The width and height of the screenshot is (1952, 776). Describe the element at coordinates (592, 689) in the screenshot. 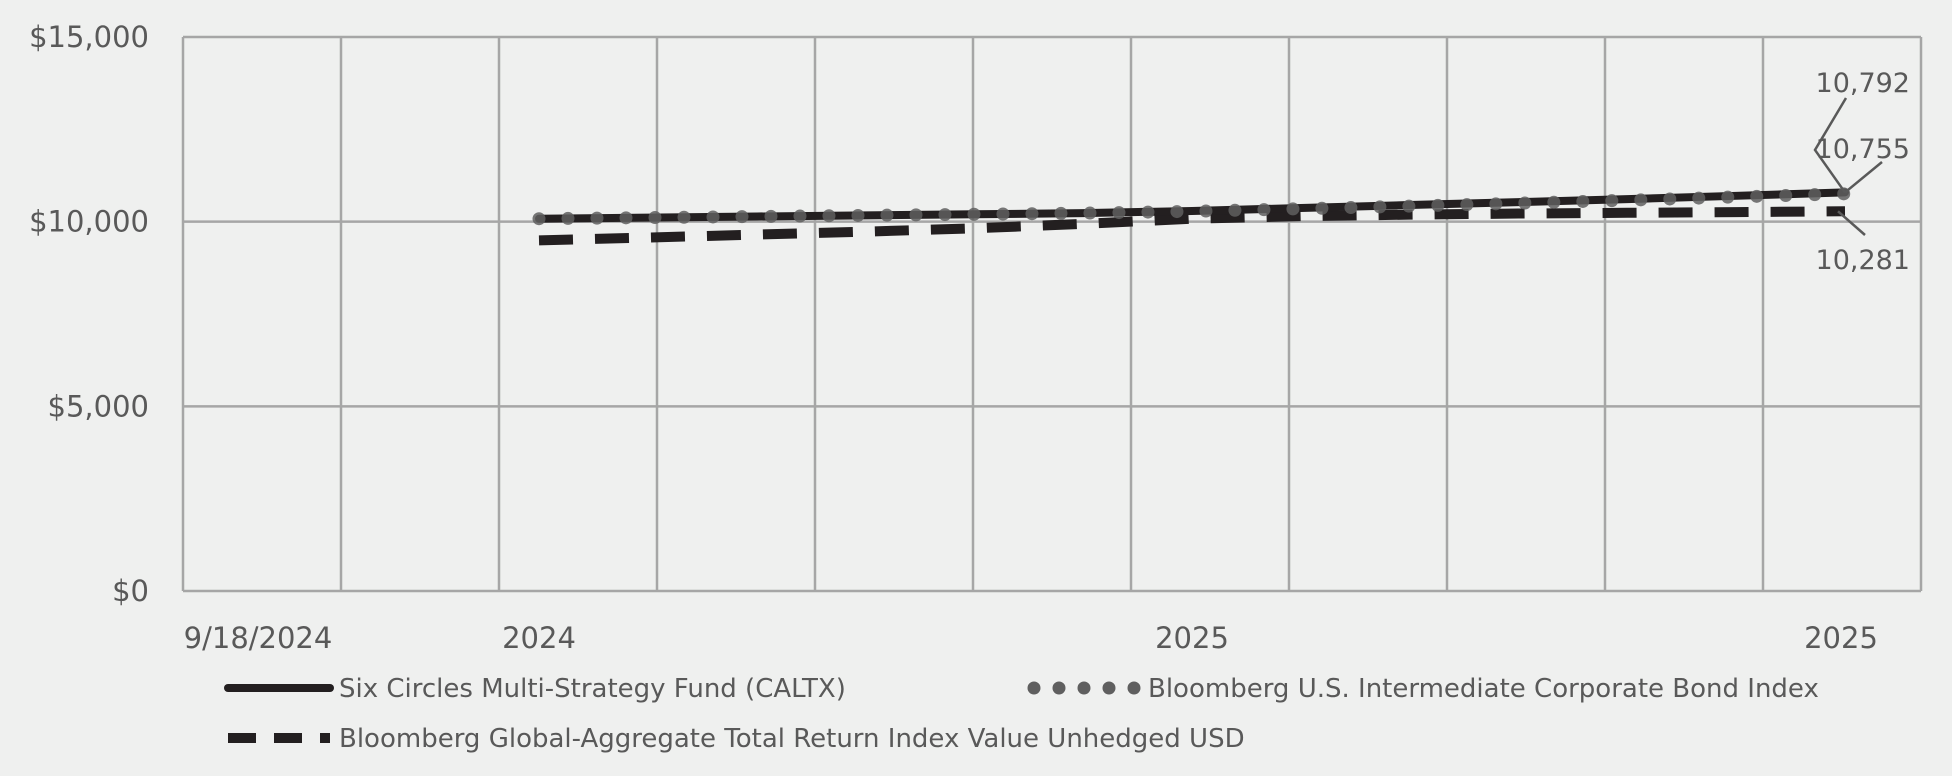

I see `legend-label: Six Circles Multi-Strategy Fund (CALTX)` at that location.